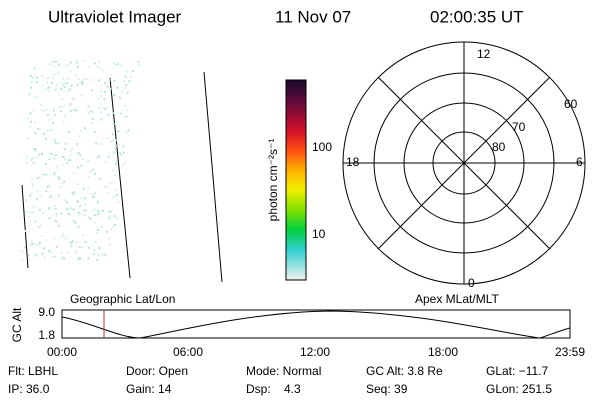 Image resolution: width=600 pixels, height=400 pixels. What do you see at coordinates (404, 371) in the screenshot?
I see `info-field: GC Alt: 3.8 Re` at bounding box center [404, 371].